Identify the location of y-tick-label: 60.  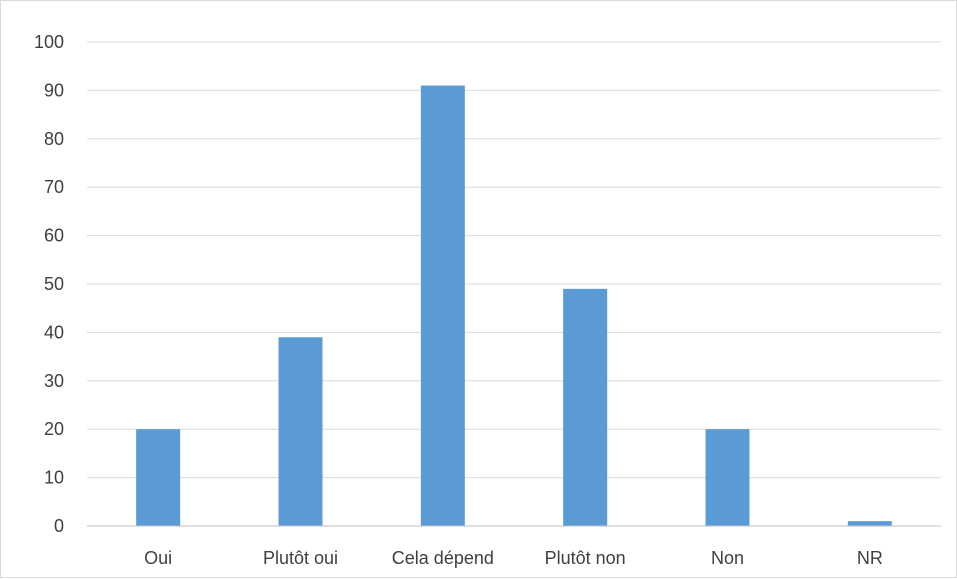
(54, 236).